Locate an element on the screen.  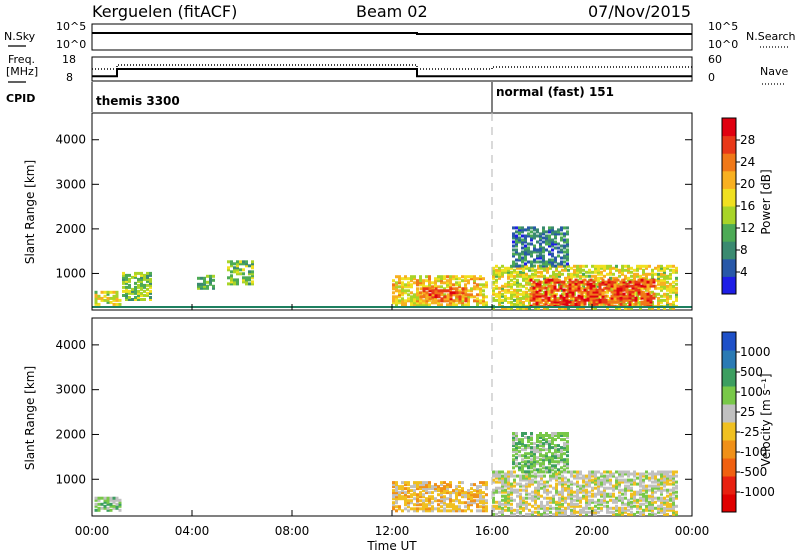
y-tick-label: 3000 is located at coordinates (70, 184).